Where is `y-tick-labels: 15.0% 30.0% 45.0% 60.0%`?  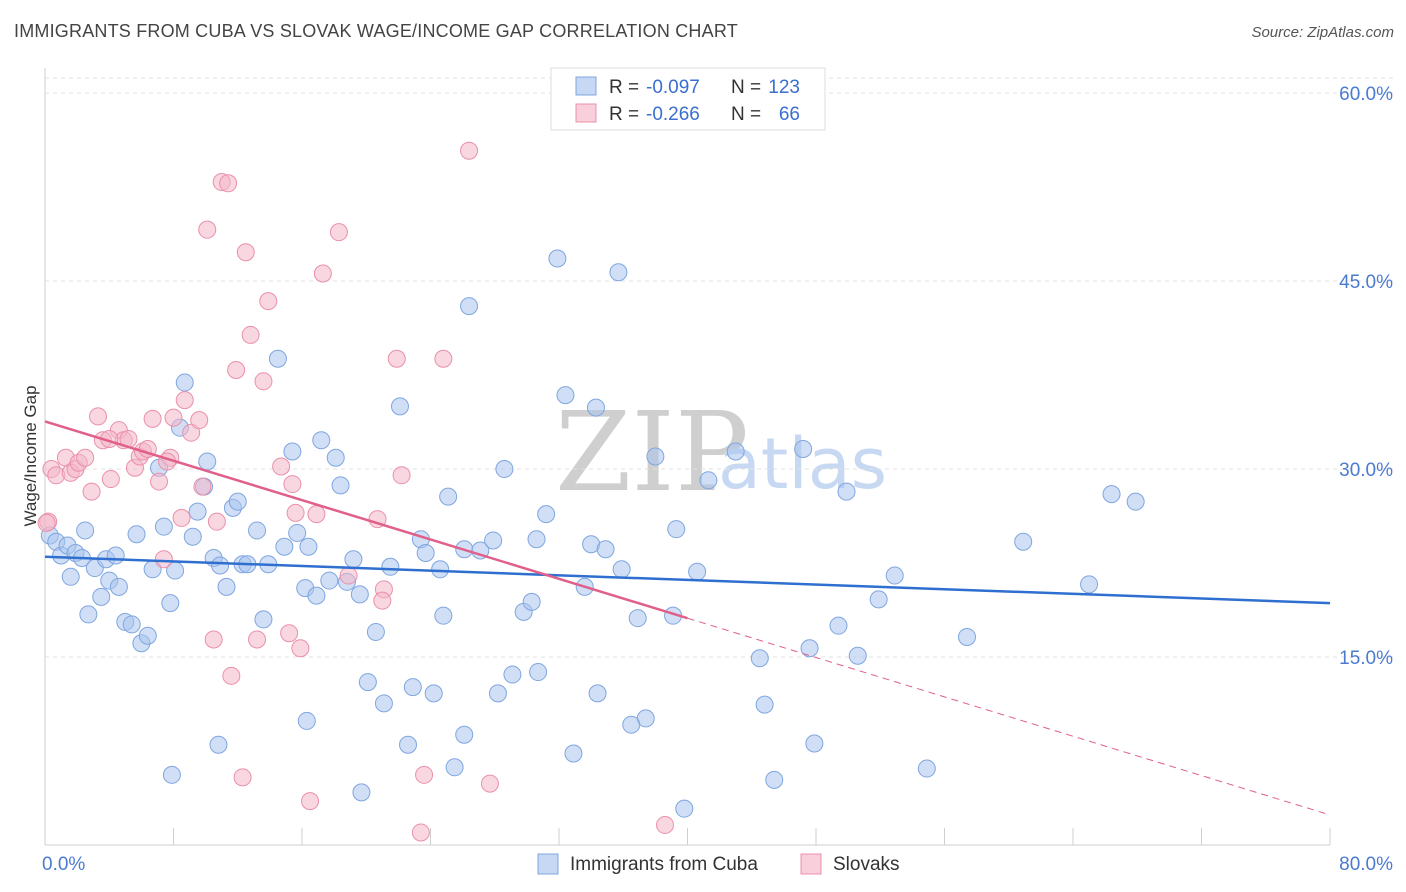 y-tick-labels: 15.0% 30.0% 45.0% 60.0% is located at coordinates (1366, 376).